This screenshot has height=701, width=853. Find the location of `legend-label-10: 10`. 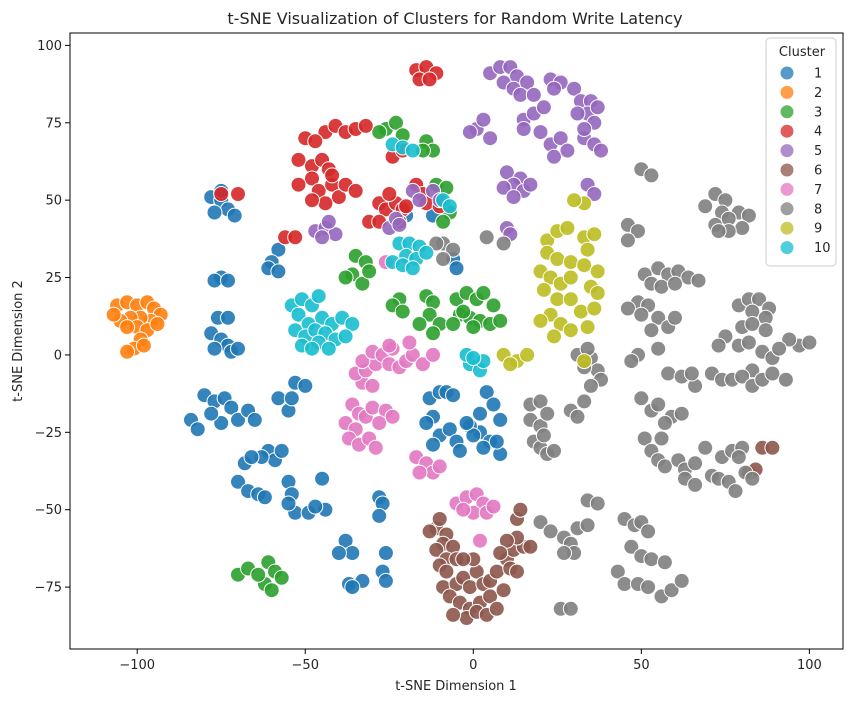

legend-label-10: 10 is located at coordinates (822, 248).